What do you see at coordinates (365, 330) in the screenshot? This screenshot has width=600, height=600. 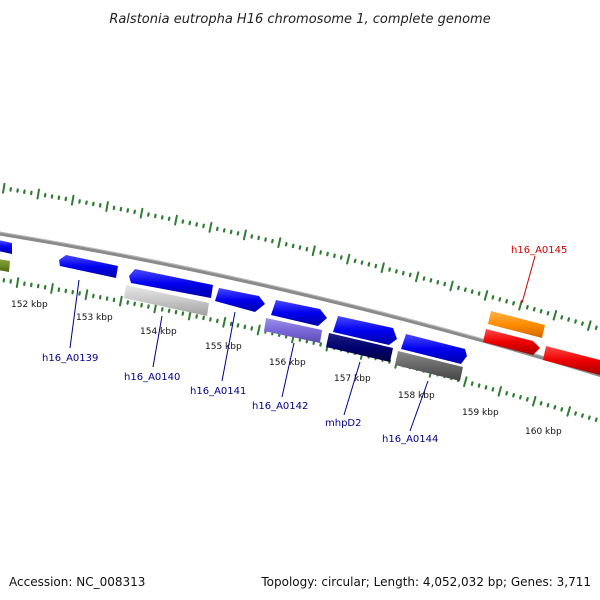 I see `gene-arrow-mhpD2` at bounding box center [365, 330].